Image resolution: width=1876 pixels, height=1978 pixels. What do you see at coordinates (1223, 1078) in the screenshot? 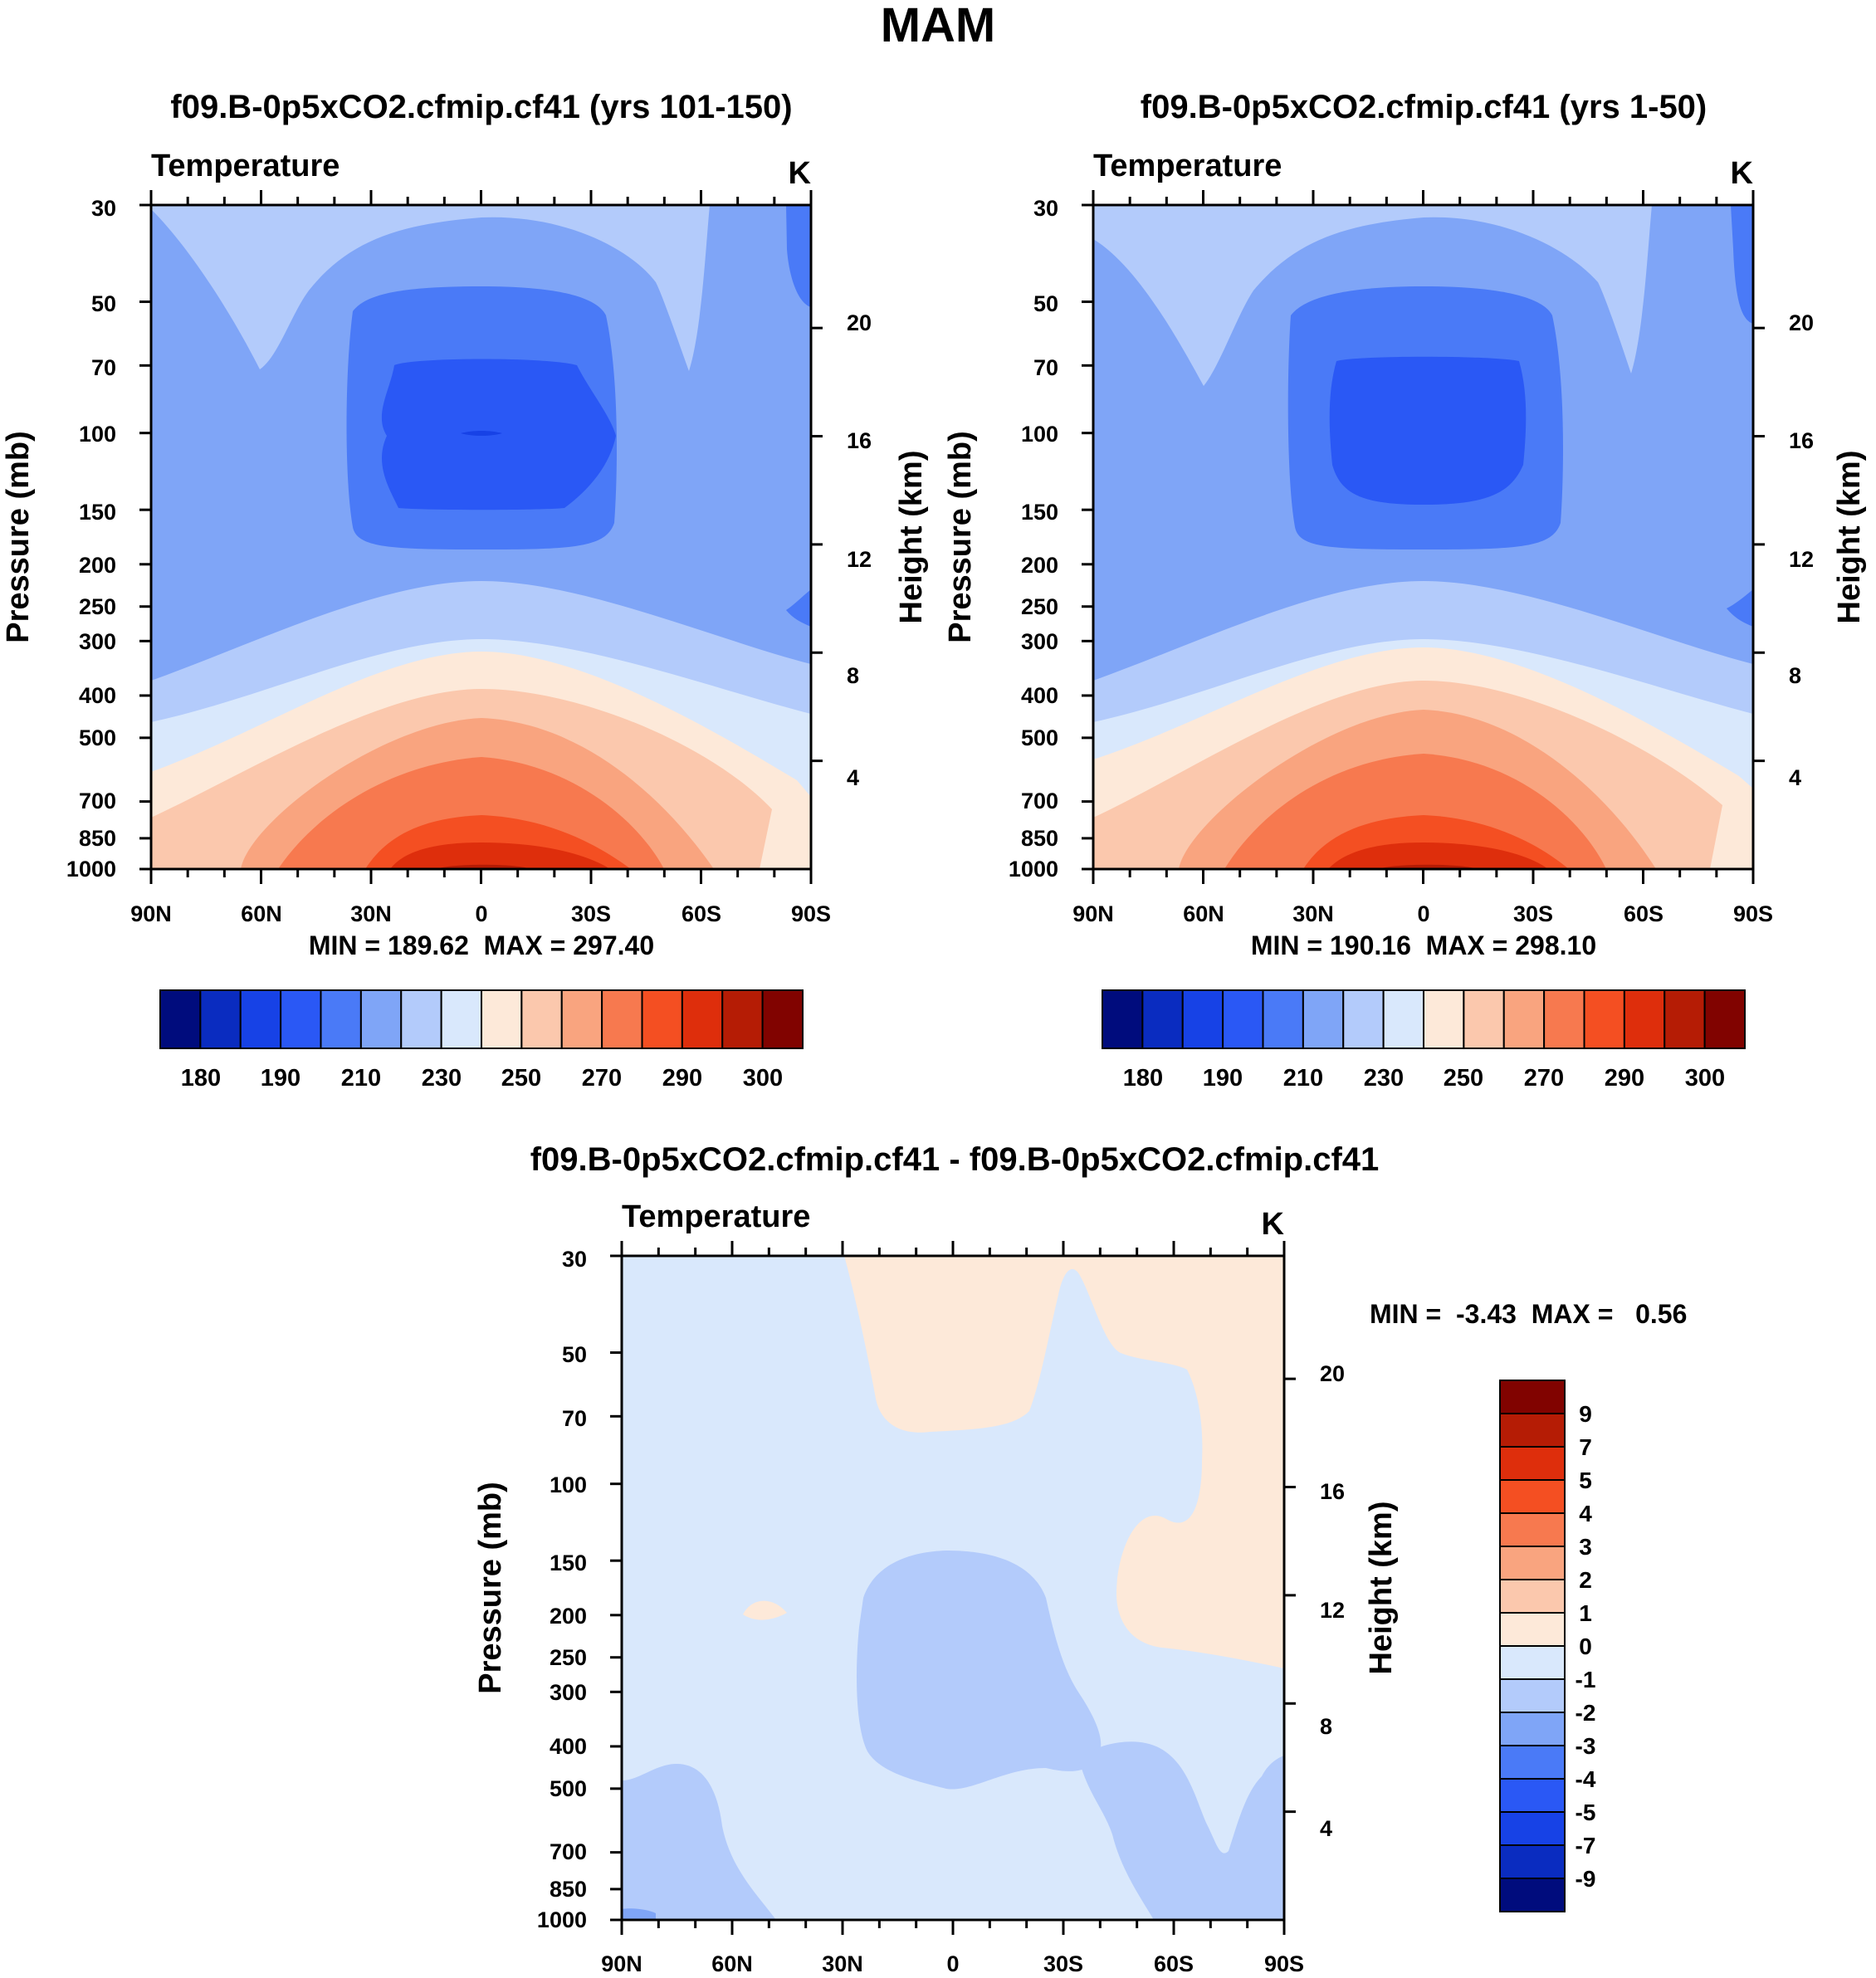
I see `colorbar-tick-label: 190` at bounding box center [1223, 1078].